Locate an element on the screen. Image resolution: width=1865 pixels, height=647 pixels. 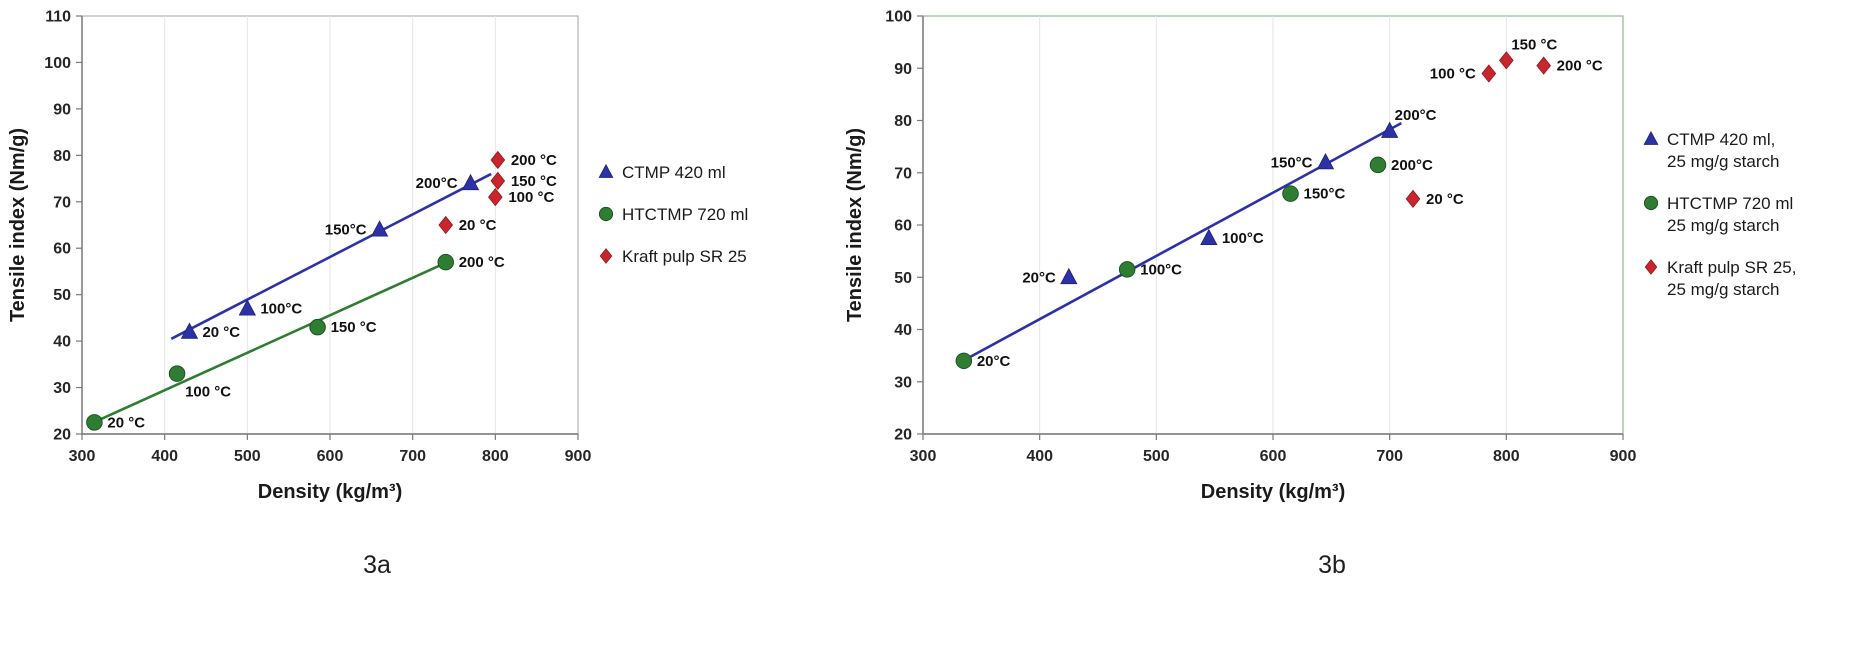
chart-3a-caption: 3a is located at coordinates (377, 565).